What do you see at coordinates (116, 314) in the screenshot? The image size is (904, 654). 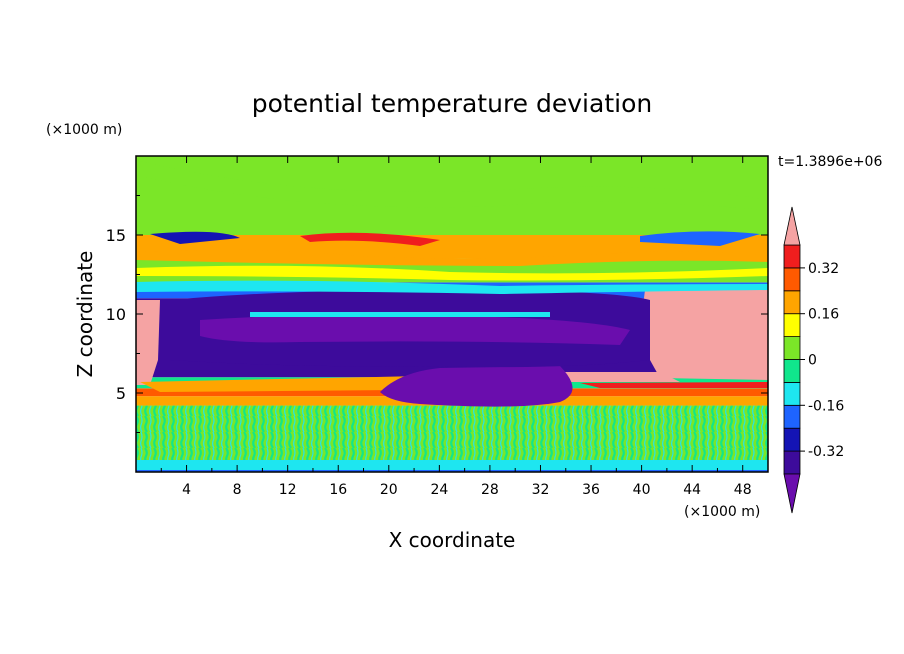 I see `y-tick-label: 10` at bounding box center [116, 314].